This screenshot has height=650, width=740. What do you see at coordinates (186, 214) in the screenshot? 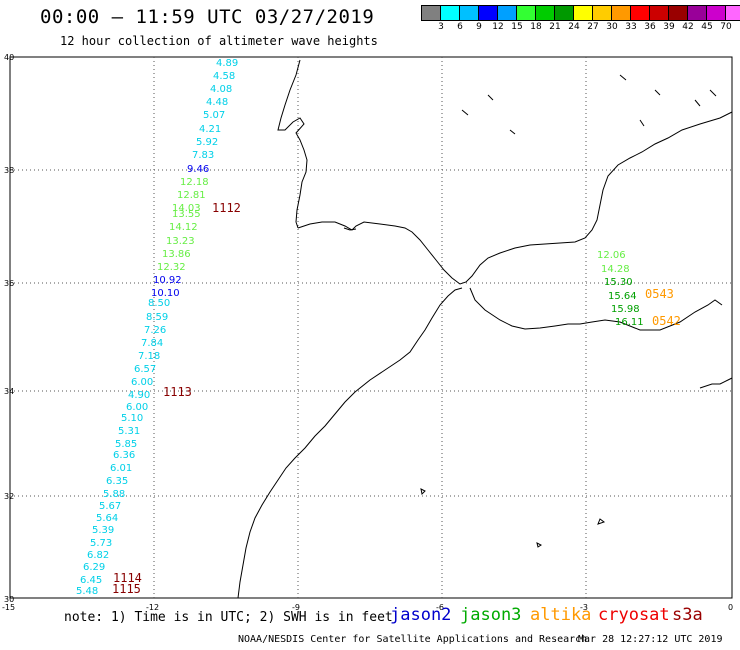
I see `wave-height-label: 13.55` at bounding box center [186, 214].